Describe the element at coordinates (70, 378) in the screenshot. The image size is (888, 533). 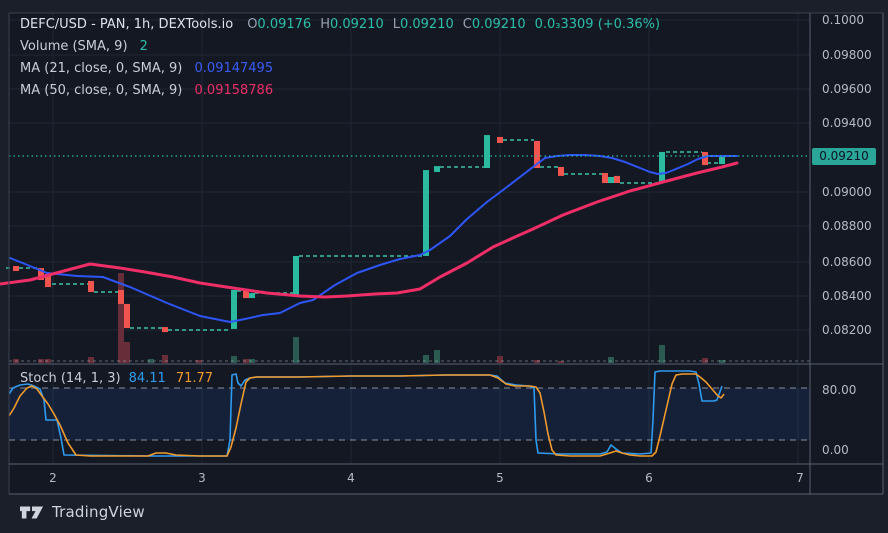
I see `stoch-indicator-label: Stoch (14, 1, 3)` at that location.